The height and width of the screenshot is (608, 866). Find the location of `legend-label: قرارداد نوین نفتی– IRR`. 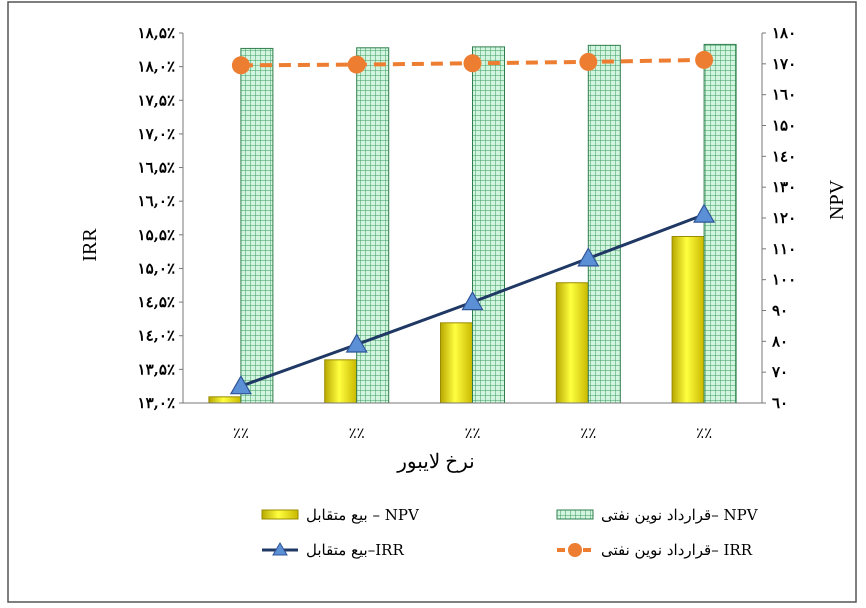

legend-label: قرارداد نوین نفتی– IRR is located at coordinates (677, 550).